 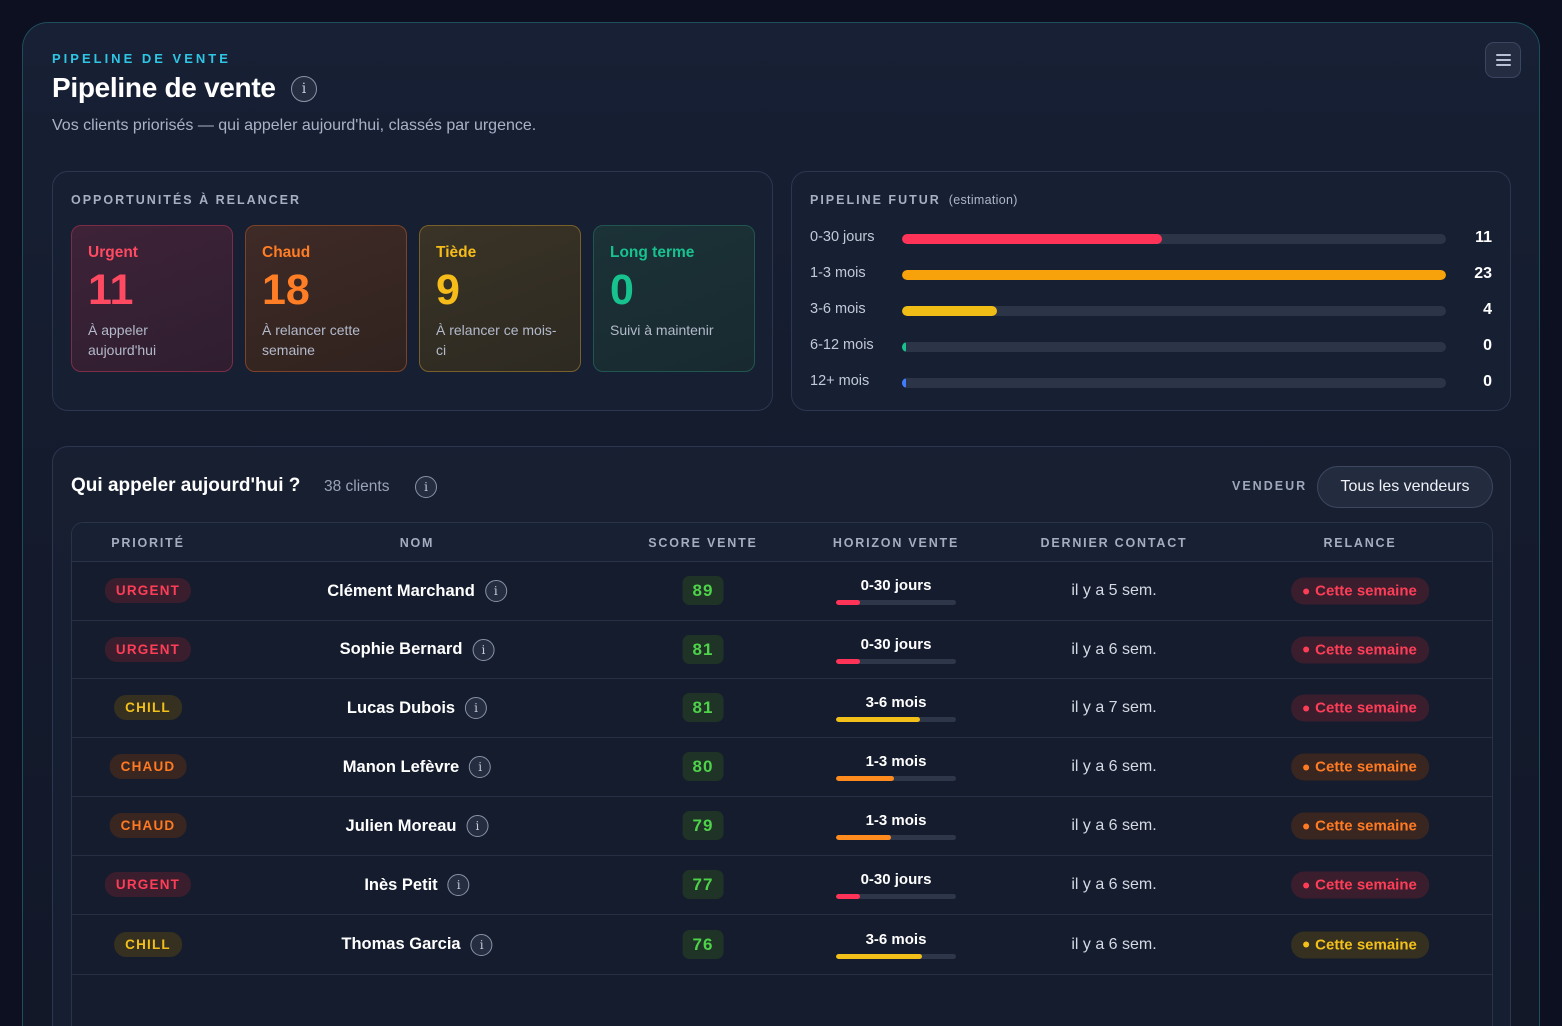 What do you see at coordinates (111, 290) in the screenshot?
I see `opportunity-count: 11` at bounding box center [111, 290].